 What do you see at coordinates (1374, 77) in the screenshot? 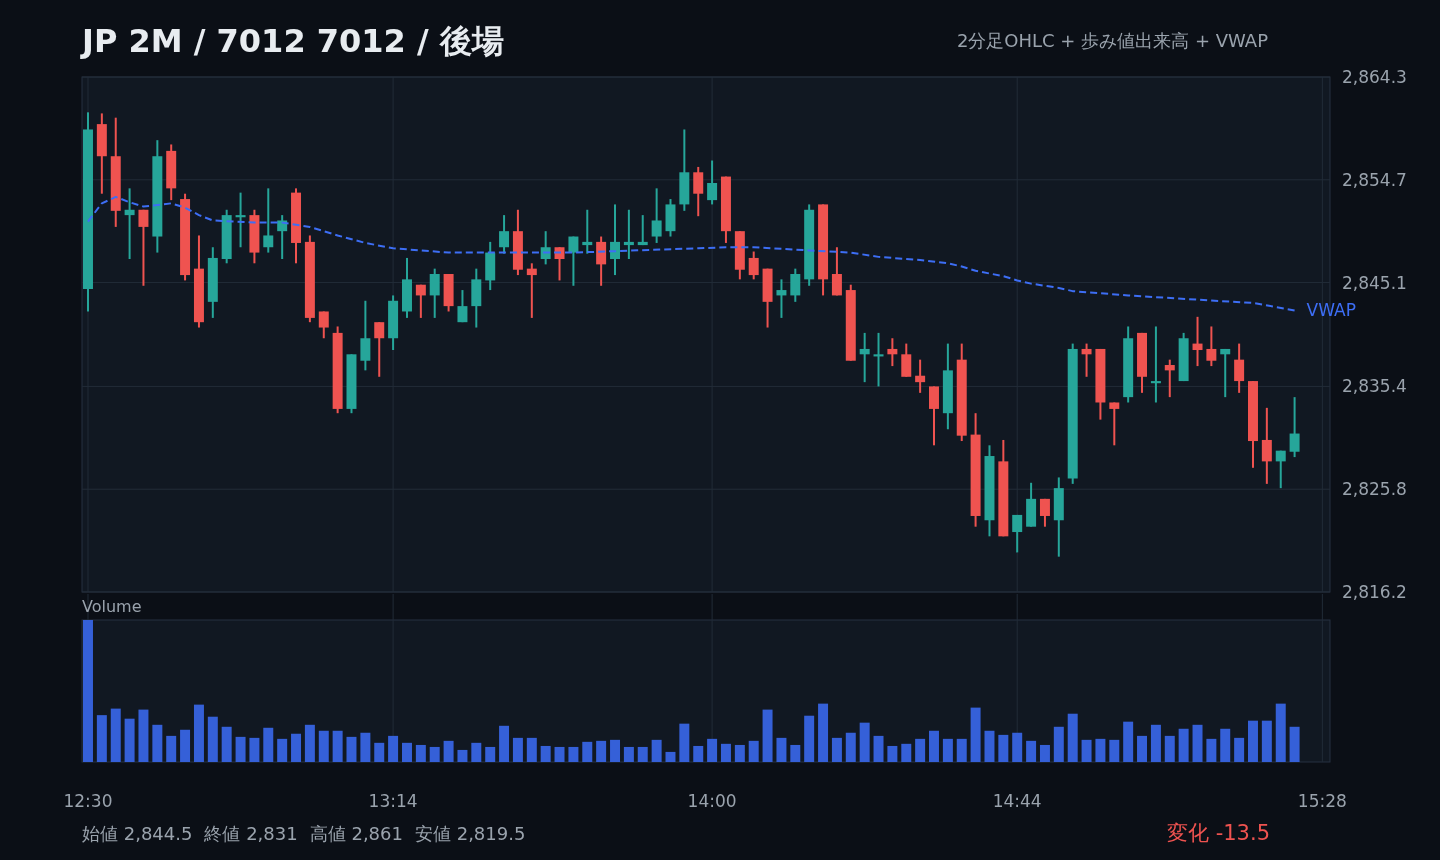
I see `y-tick-label: 2,864.3` at bounding box center [1374, 77].